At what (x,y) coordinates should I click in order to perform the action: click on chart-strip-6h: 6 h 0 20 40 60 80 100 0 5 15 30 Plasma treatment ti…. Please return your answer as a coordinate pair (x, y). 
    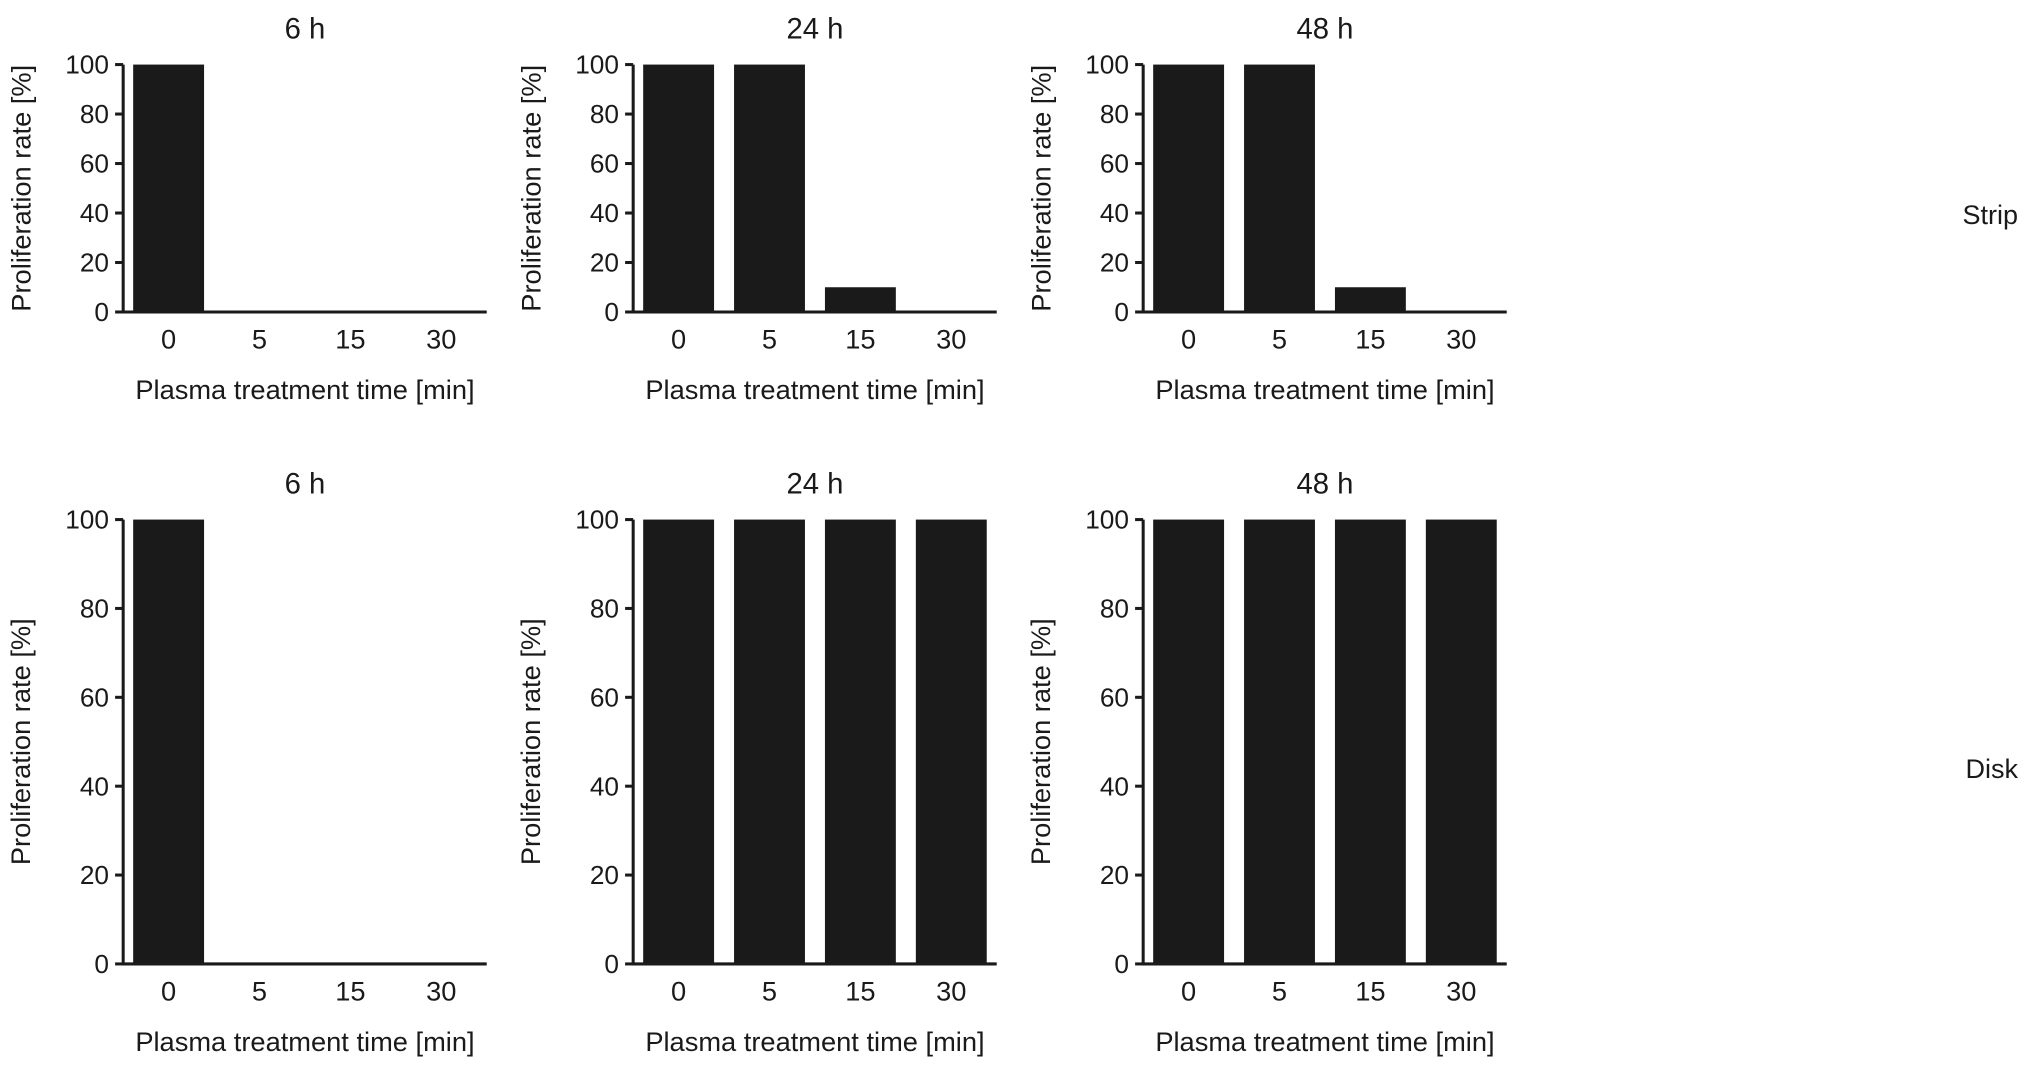
    Looking at the image, I should click on (259, 215).